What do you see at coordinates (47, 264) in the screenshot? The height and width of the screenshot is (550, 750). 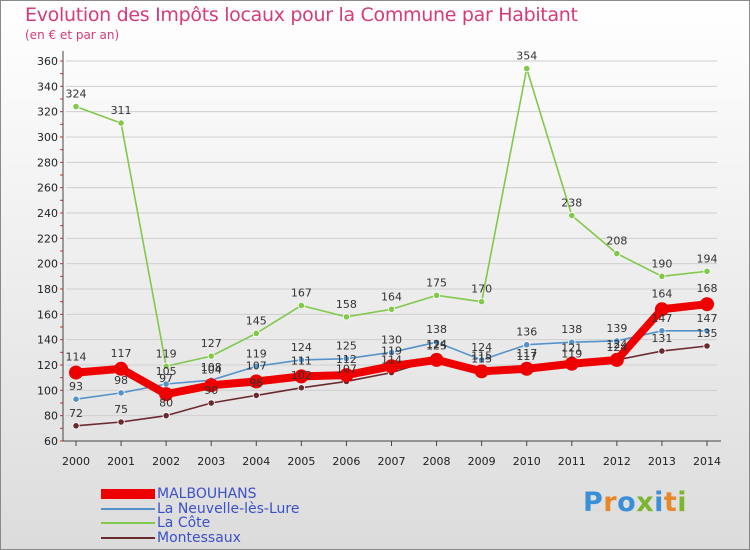 I see `y-tick-label: 200` at bounding box center [47, 264].